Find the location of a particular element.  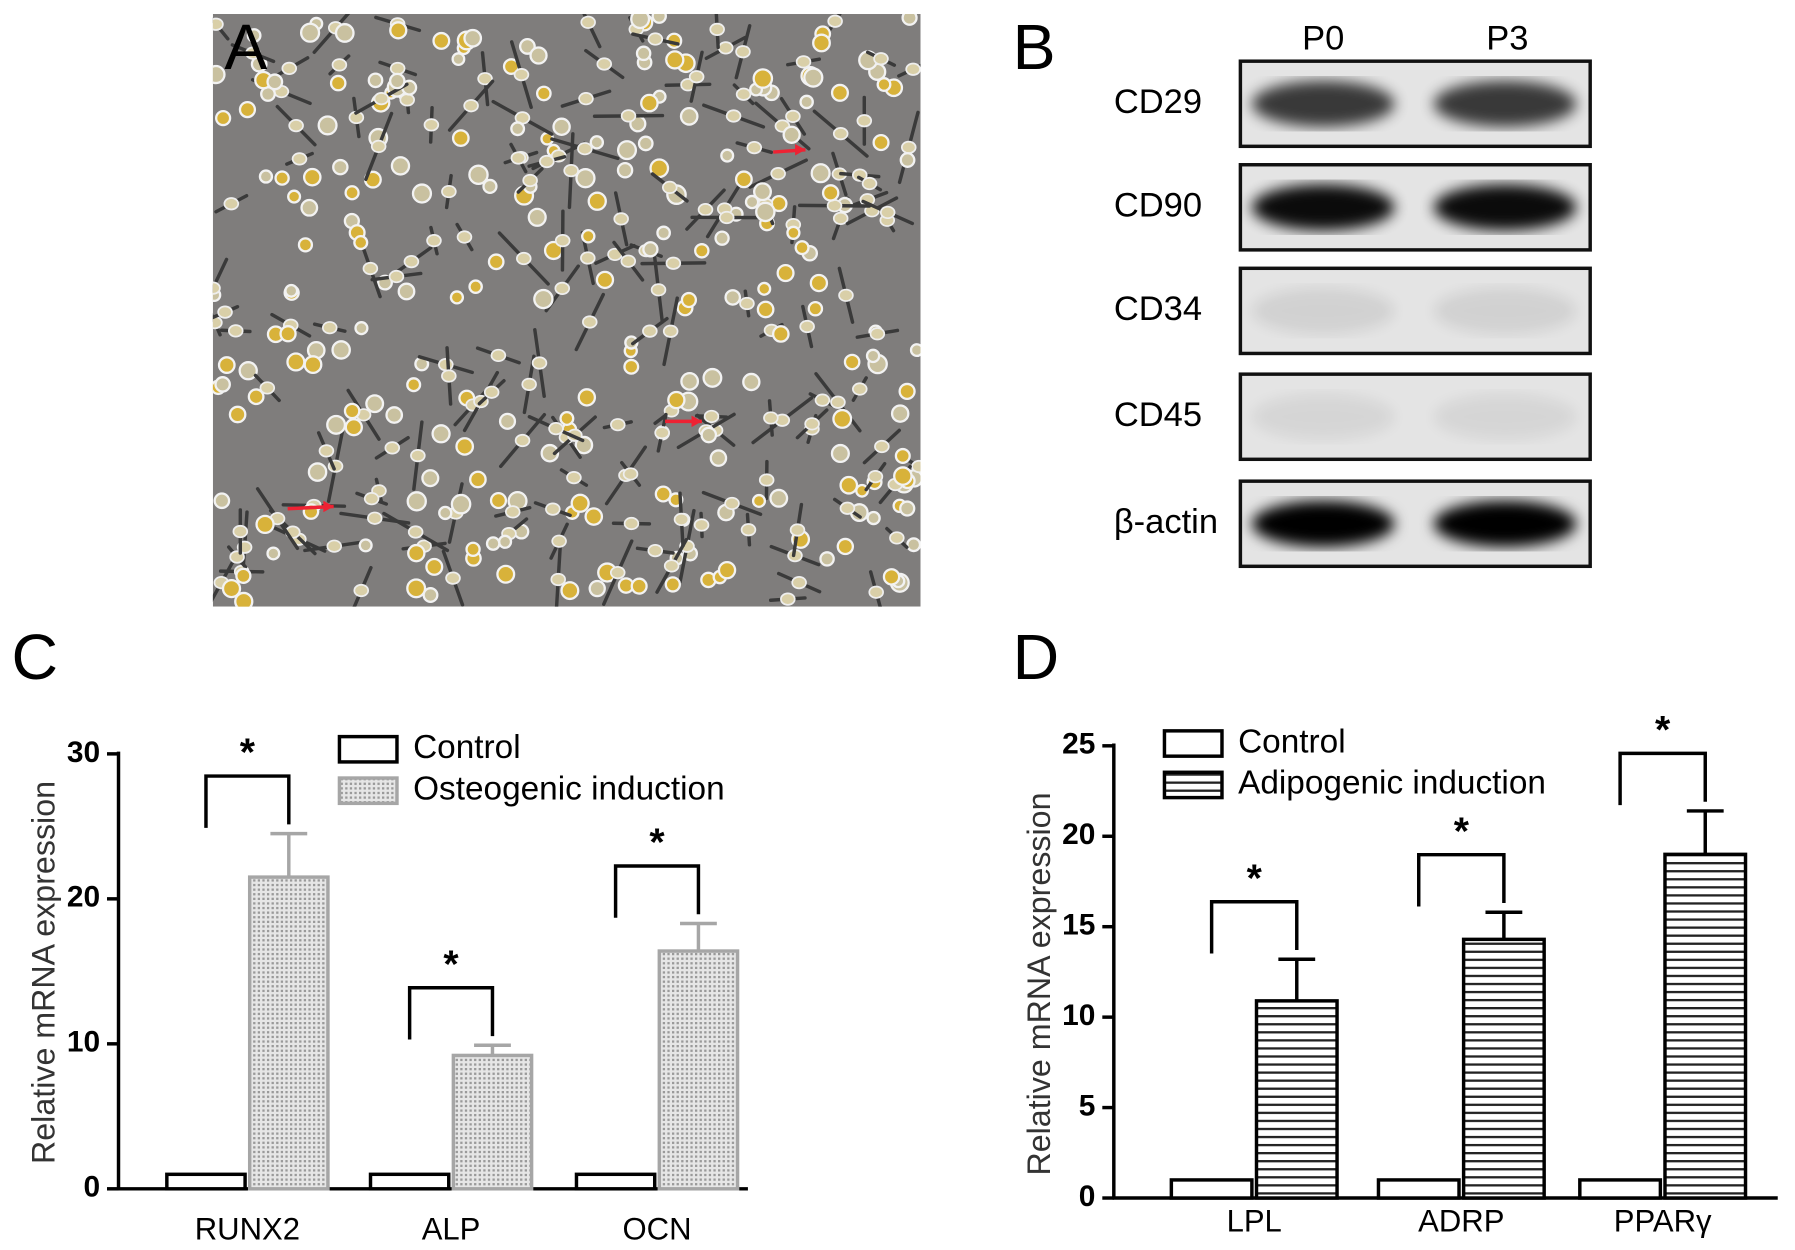

arrow-head is located at coordinates (800, 150).